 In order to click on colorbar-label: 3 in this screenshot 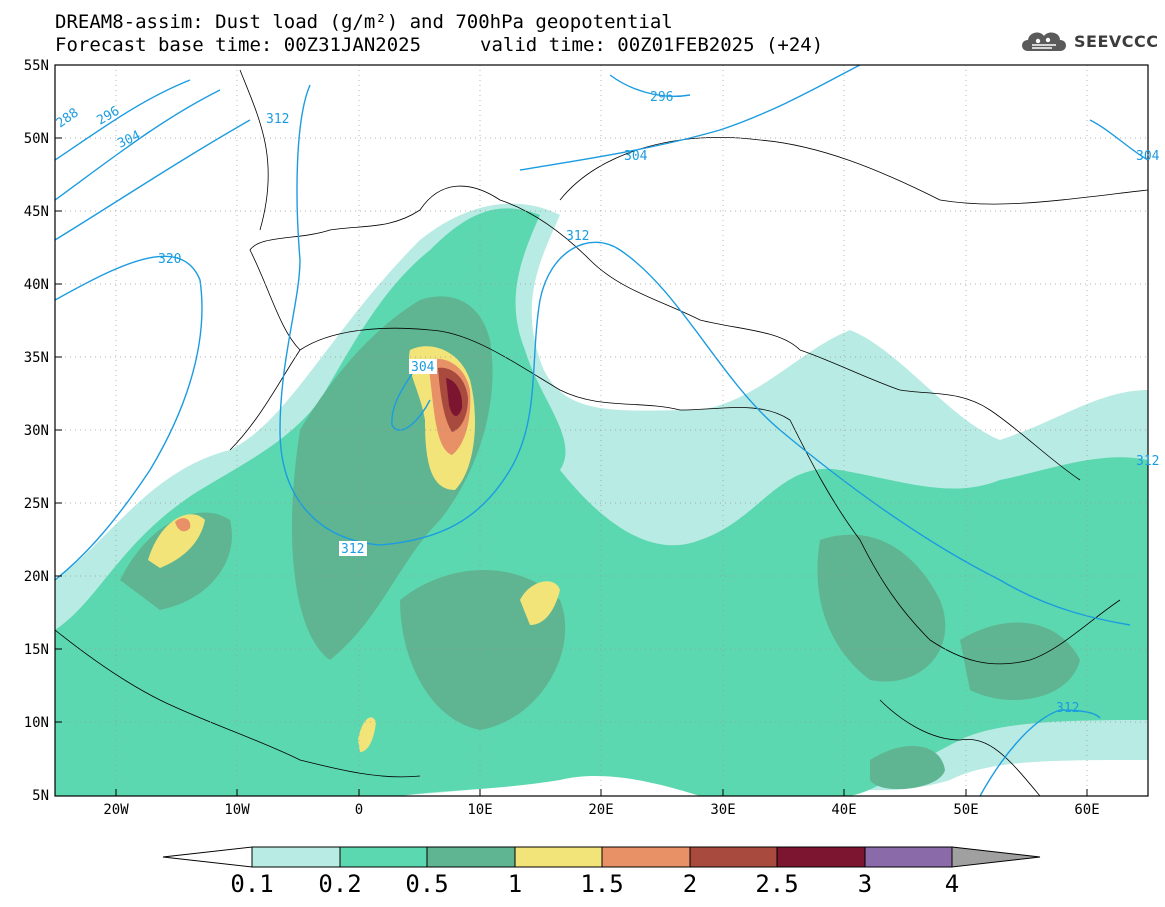, I will do `click(865, 884)`.